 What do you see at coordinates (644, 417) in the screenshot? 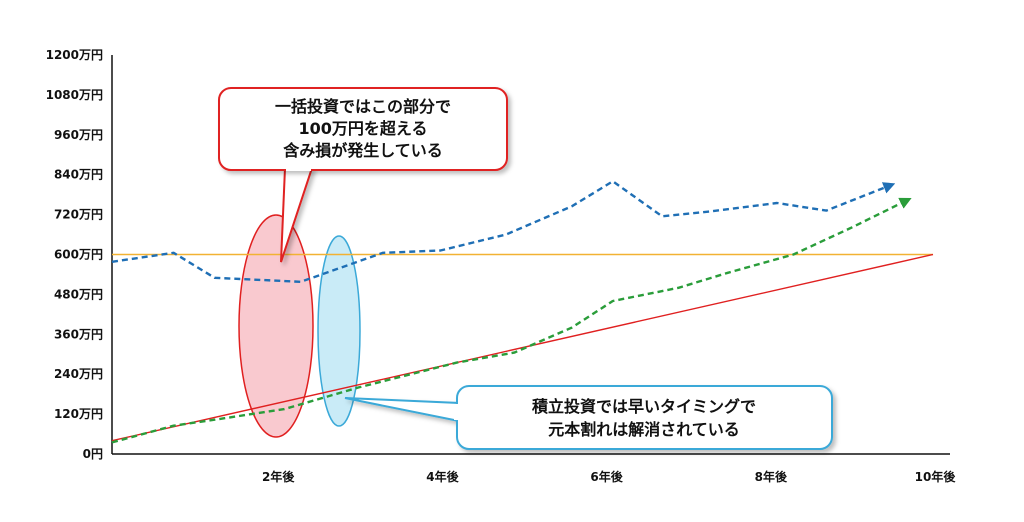
I see `callout-accumulation-box` at bounding box center [644, 417].